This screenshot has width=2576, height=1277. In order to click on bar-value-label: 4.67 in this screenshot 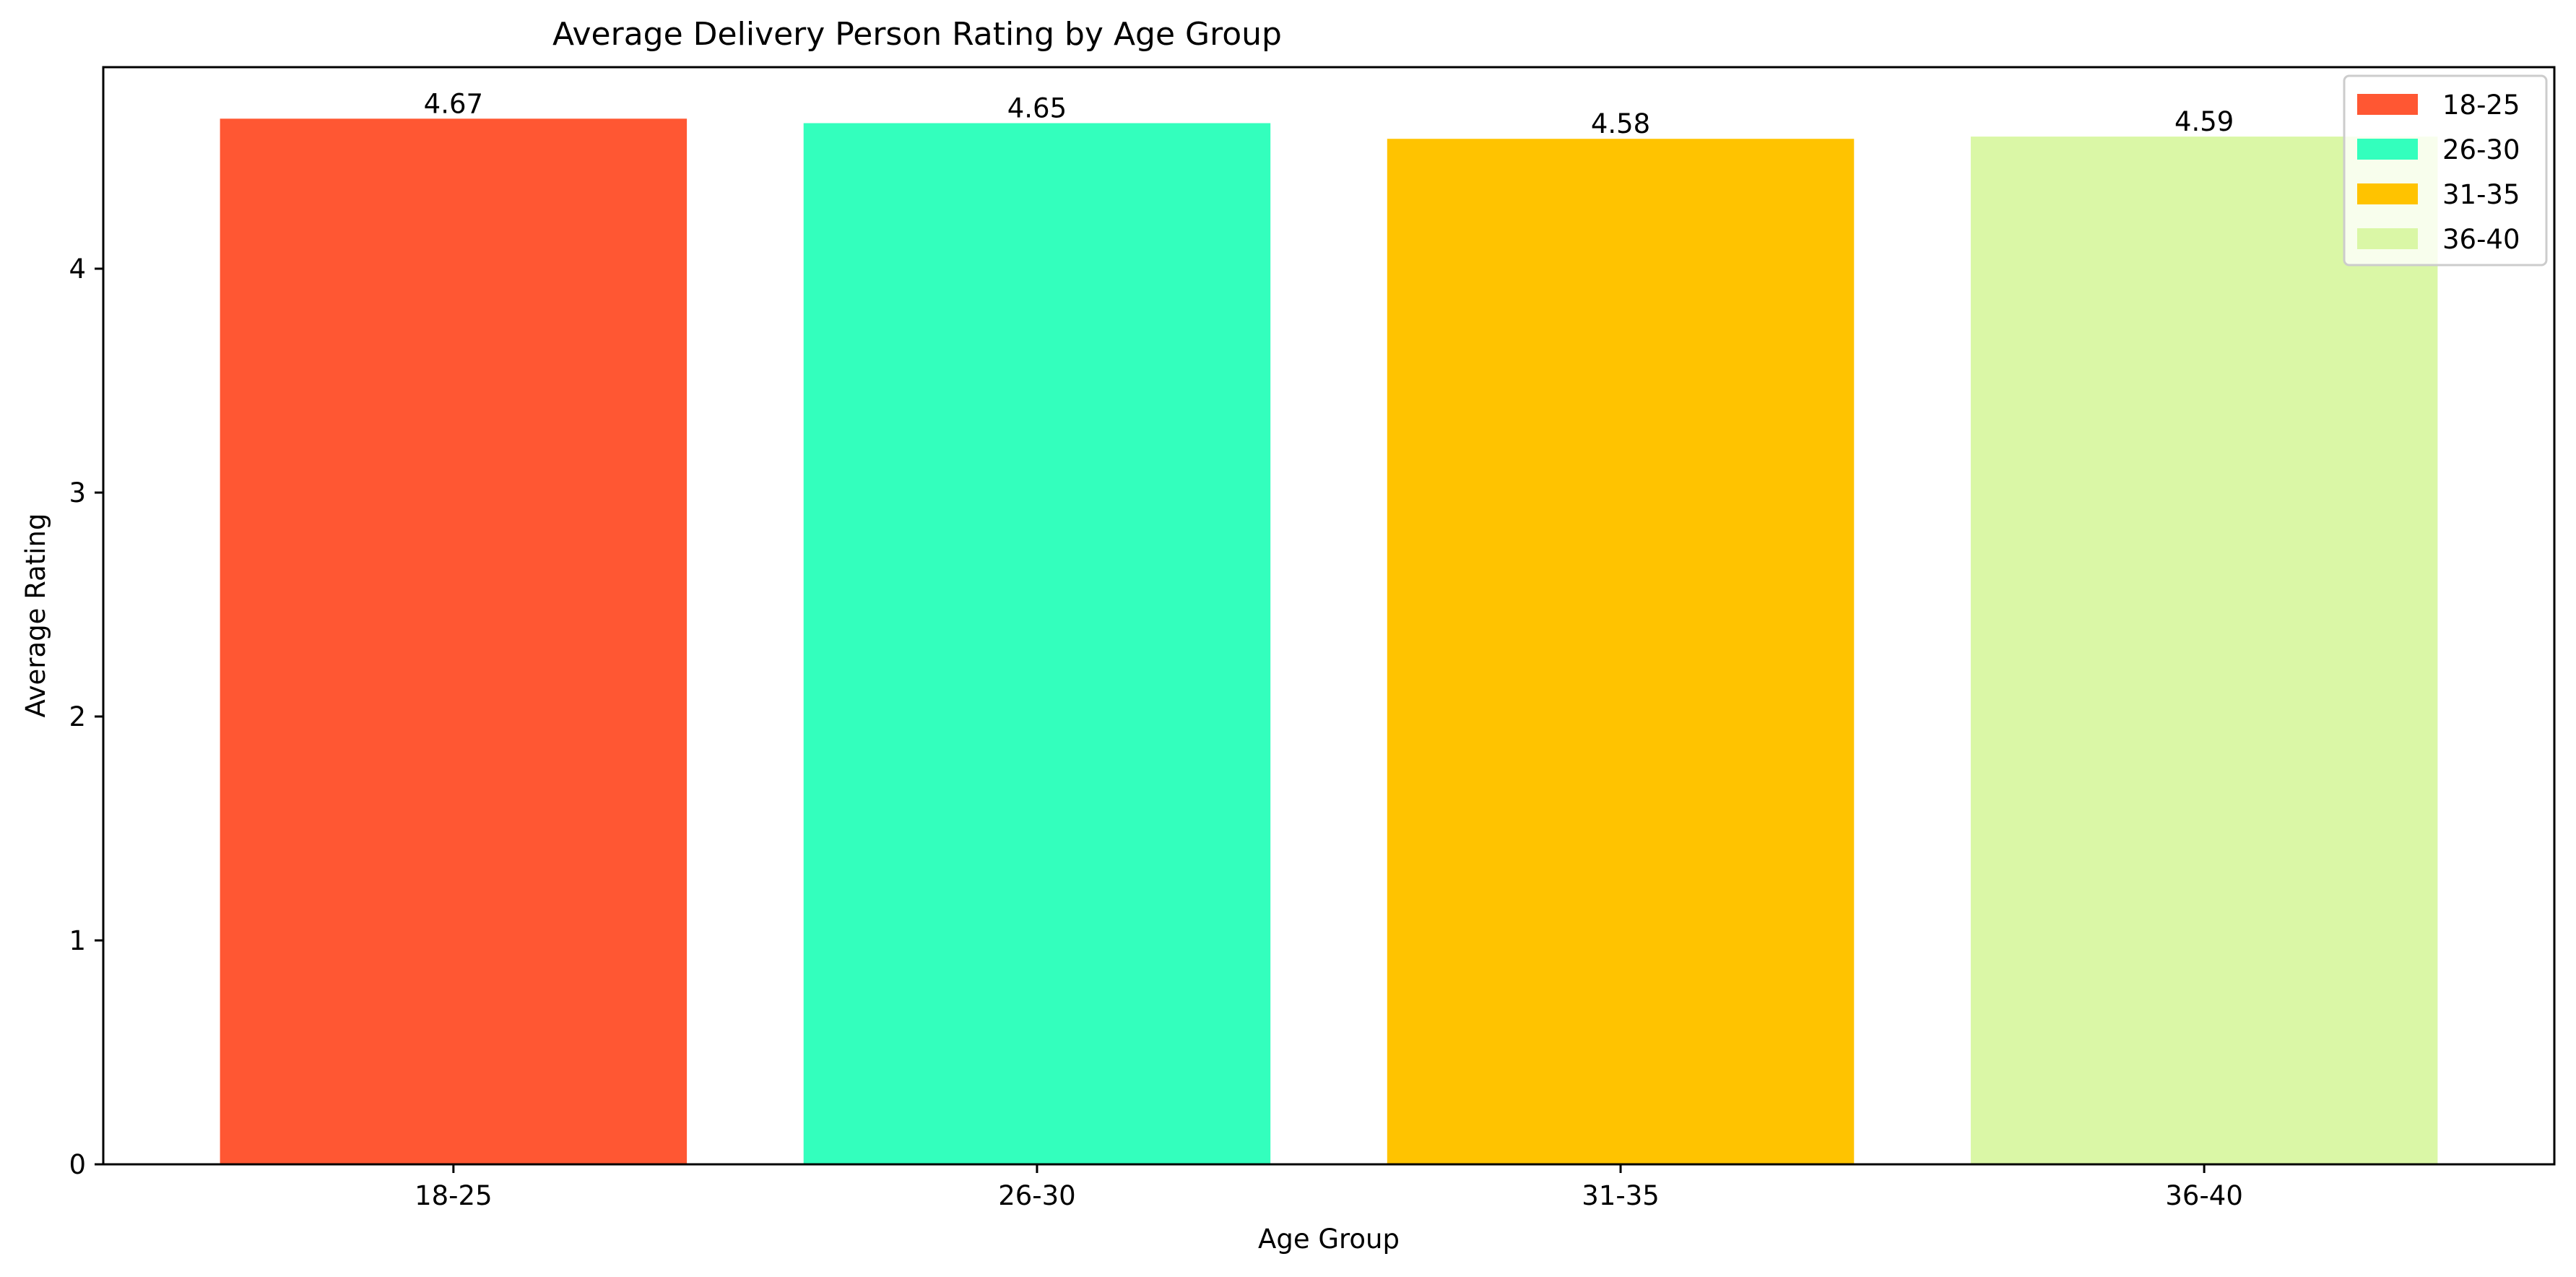, I will do `click(453, 103)`.